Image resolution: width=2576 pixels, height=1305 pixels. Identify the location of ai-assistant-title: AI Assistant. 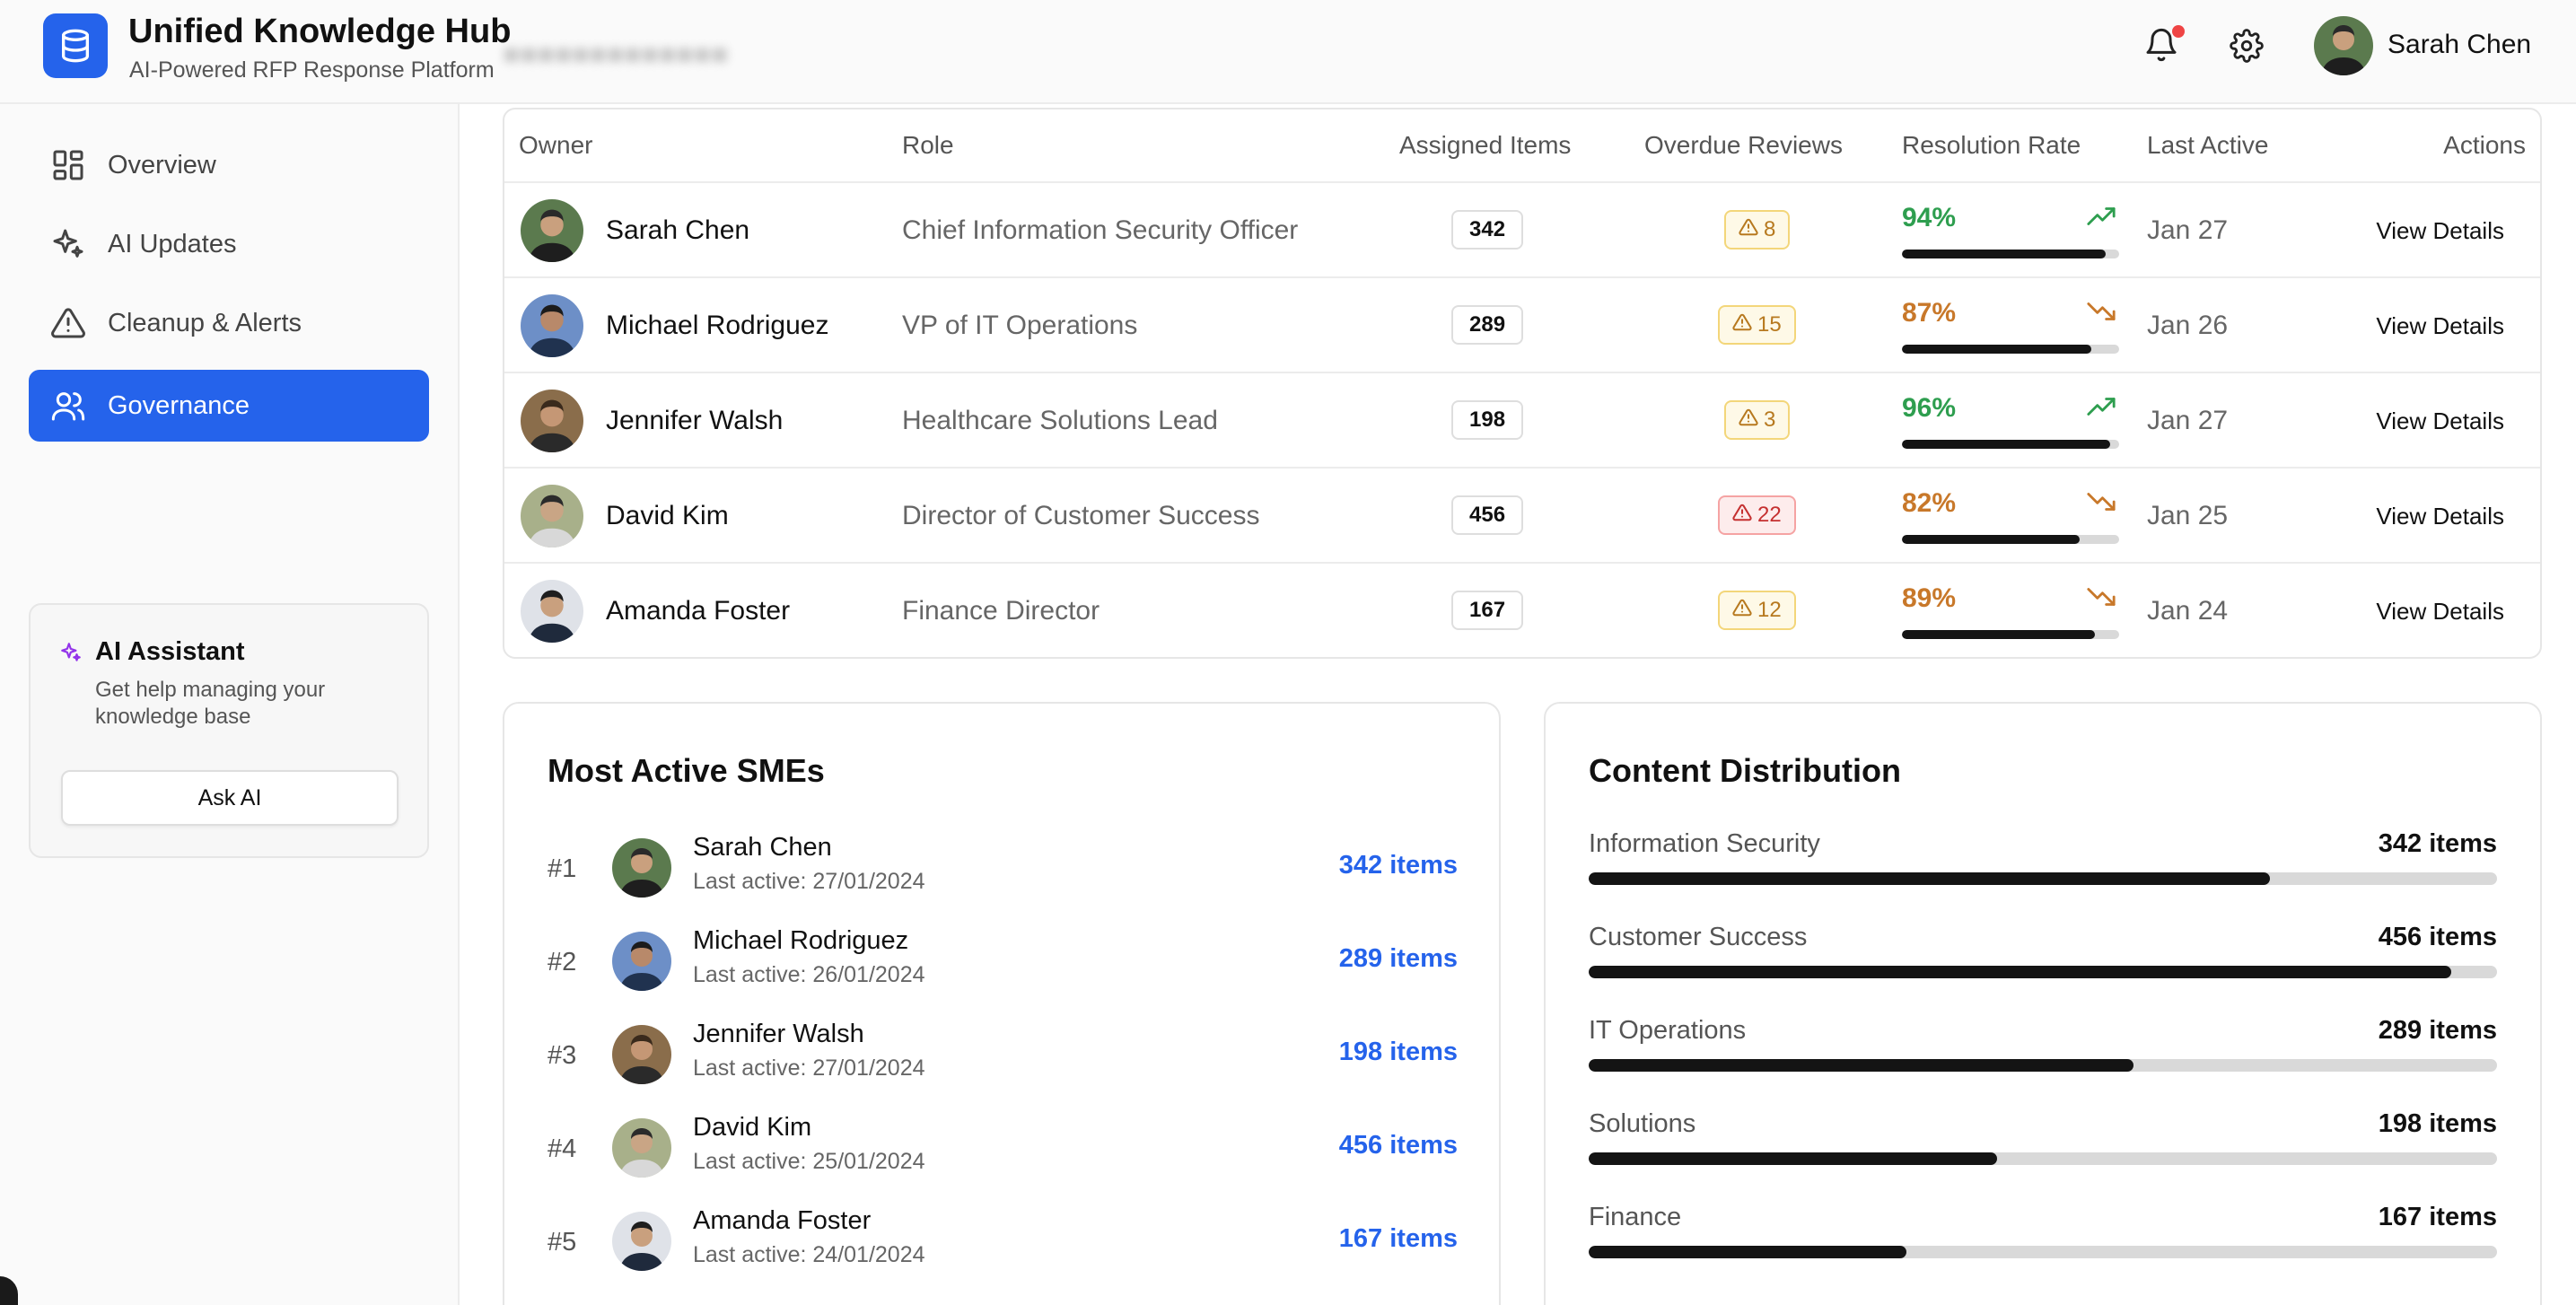
(170, 651).